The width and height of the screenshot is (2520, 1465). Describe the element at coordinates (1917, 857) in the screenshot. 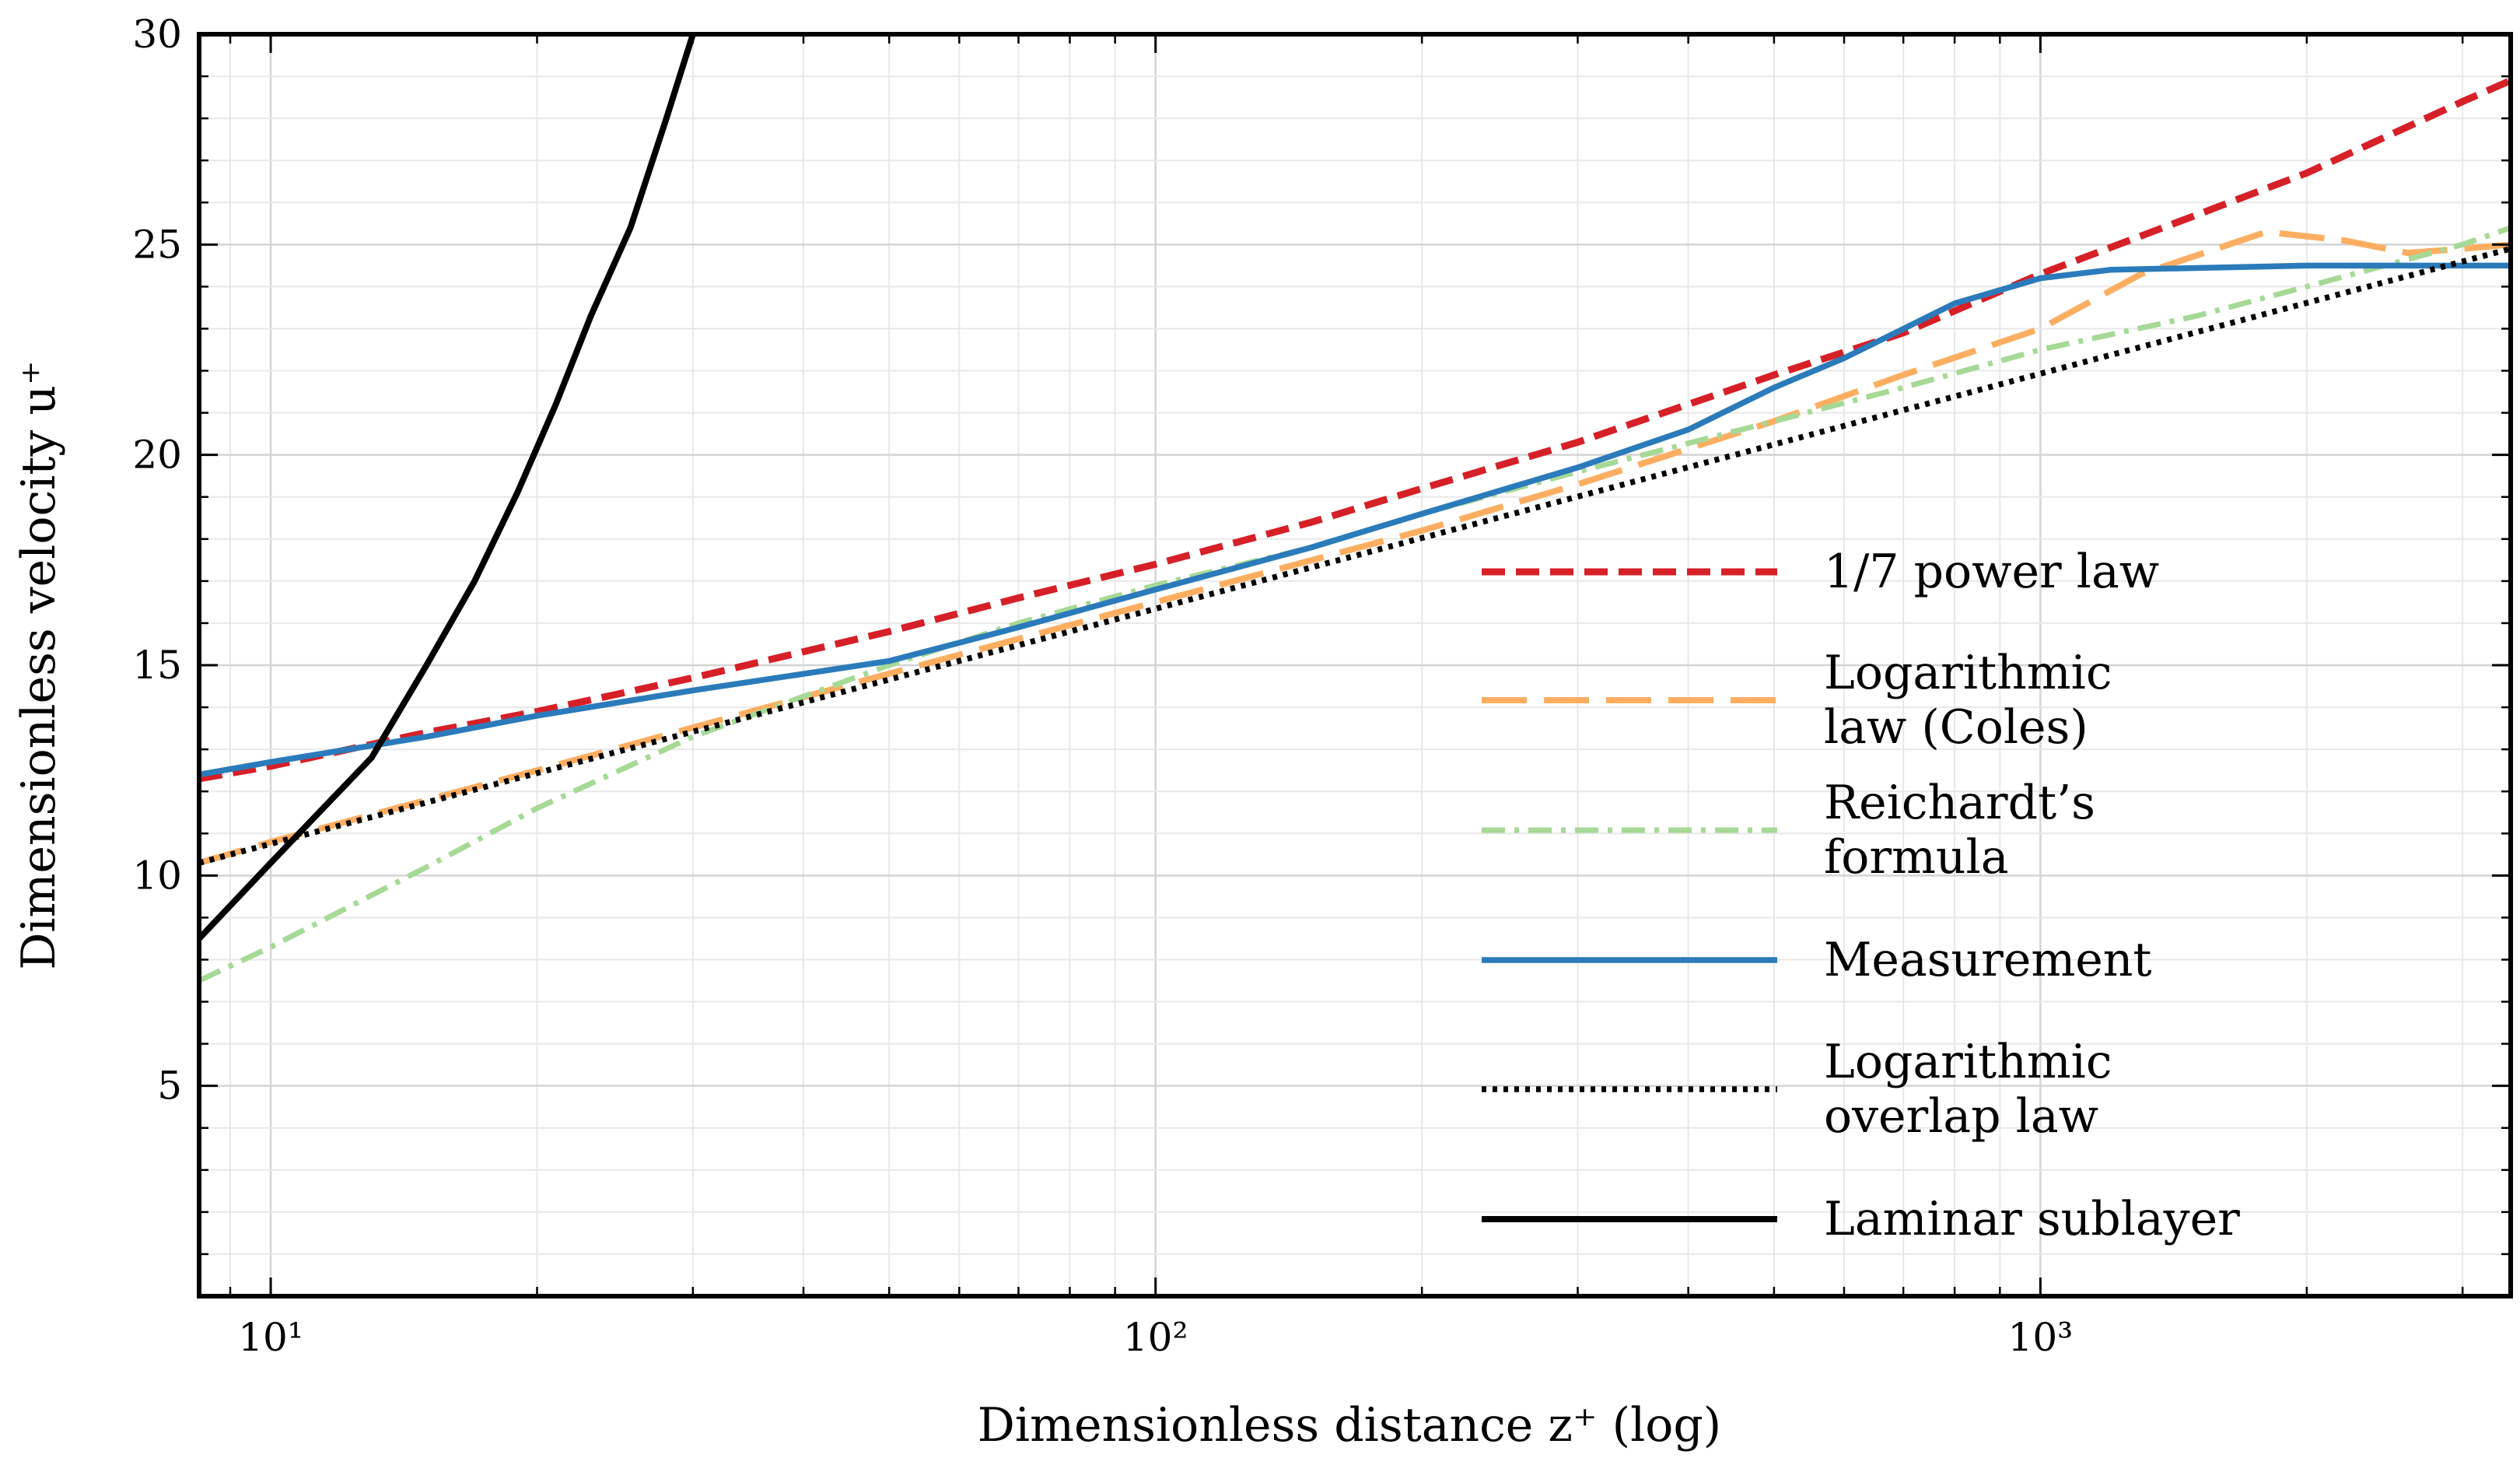

I see `legend-label-2: formula` at that location.